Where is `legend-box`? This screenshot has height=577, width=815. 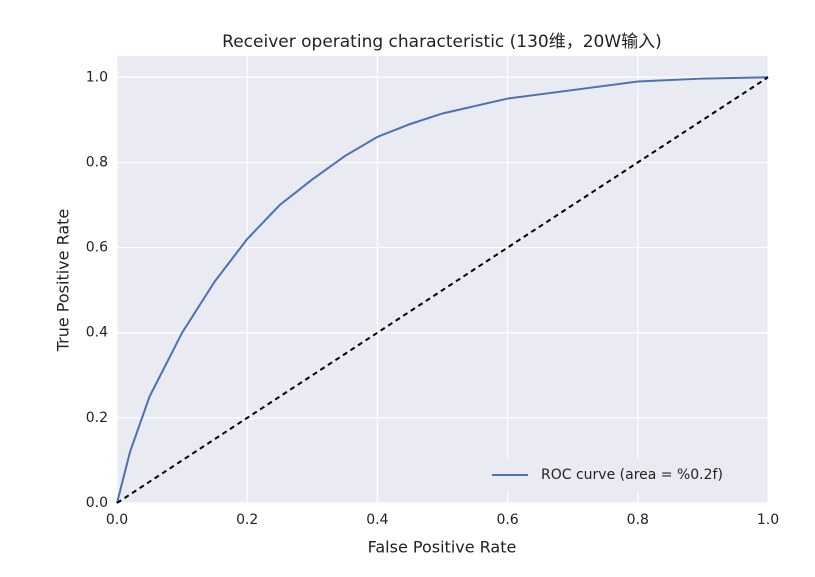
legend-box is located at coordinates (622, 475).